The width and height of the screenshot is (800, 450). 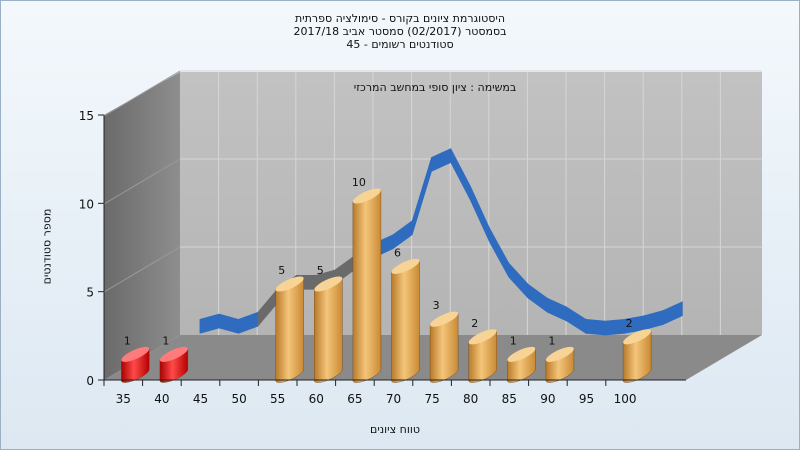 What do you see at coordinates (625, 399) in the screenshot?
I see `x-tick-label: 100` at bounding box center [625, 399].